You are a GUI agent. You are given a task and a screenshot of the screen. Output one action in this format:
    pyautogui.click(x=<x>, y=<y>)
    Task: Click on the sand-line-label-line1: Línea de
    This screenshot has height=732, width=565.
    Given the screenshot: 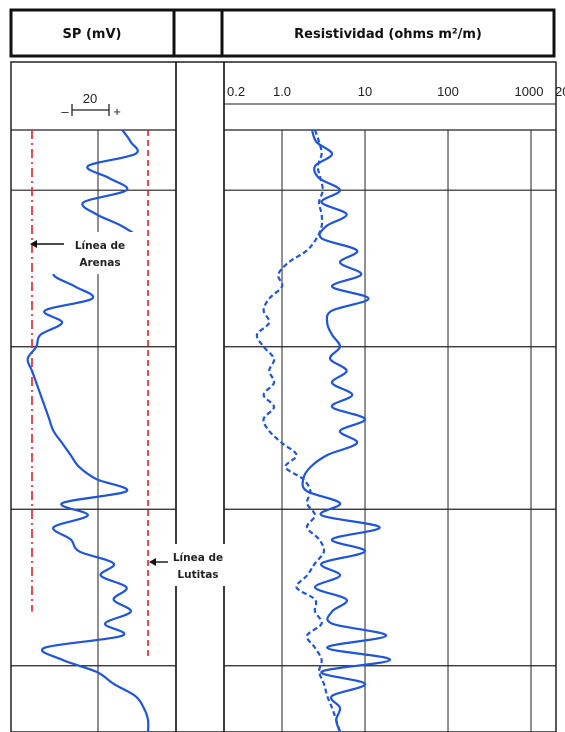 What is the action you would take?
    pyautogui.click(x=100, y=246)
    